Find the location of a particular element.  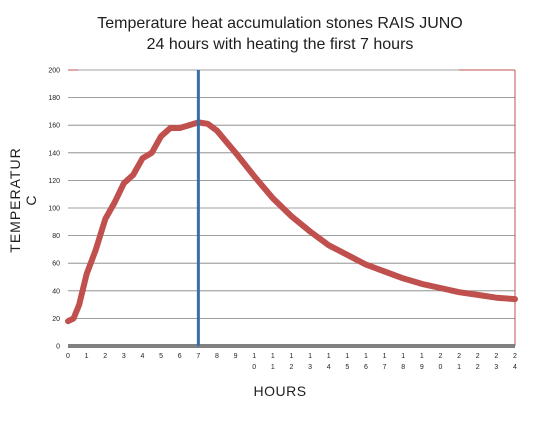

y-tick-label: 180 is located at coordinates (54, 98).